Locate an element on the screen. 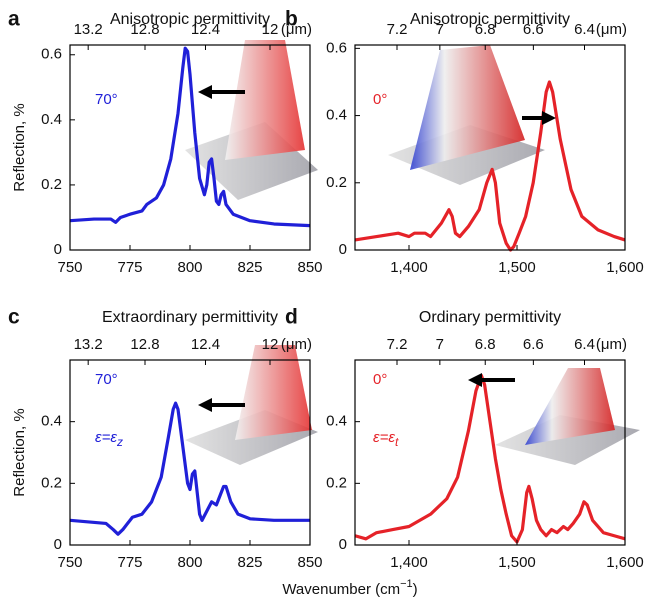 The image size is (651, 603). x-label-sup: −1 is located at coordinates (406, 584).